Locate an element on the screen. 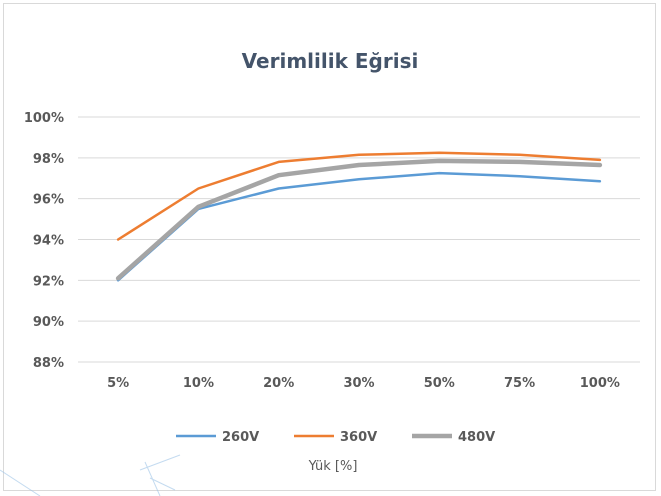 The height and width of the screenshot is (496, 661). x-tick-label: 30% is located at coordinates (358, 383).